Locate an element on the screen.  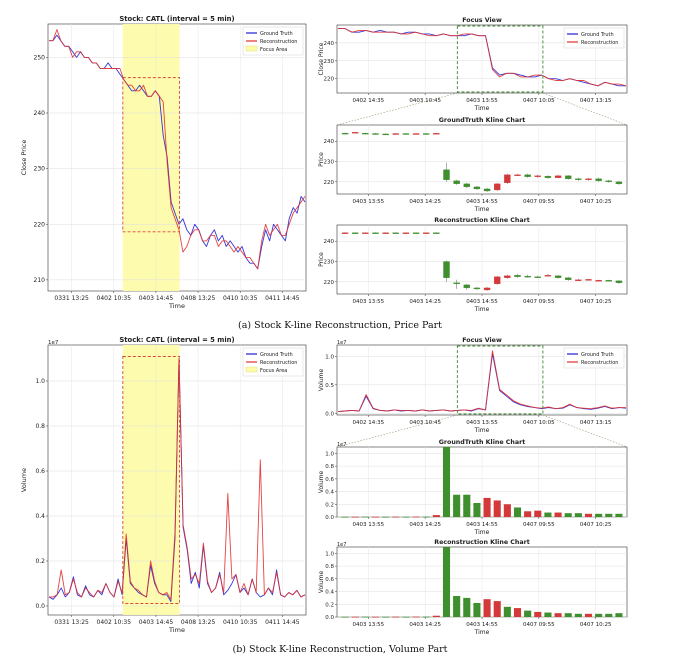
volume_kline_gt-xtick-label: 0403 14:25 is located at coordinates (425, 525).